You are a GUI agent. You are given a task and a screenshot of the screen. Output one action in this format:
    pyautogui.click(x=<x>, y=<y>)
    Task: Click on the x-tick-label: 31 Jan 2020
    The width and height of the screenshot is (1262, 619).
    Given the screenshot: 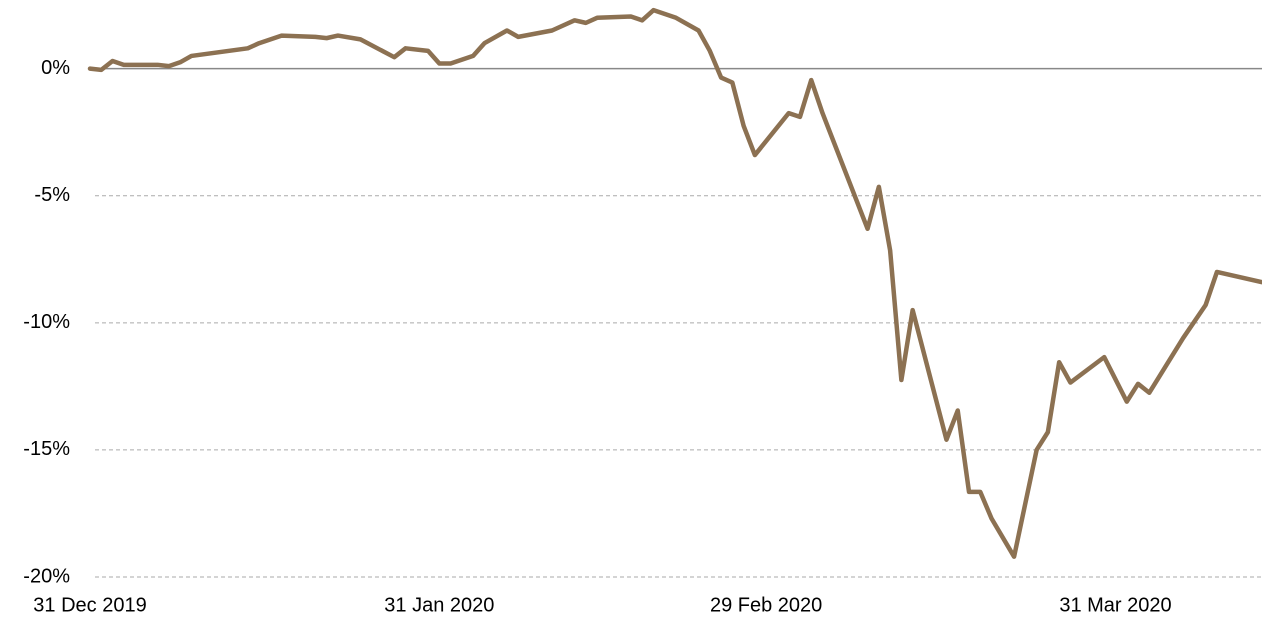 What is the action you would take?
    pyautogui.click(x=439, y=605)
    